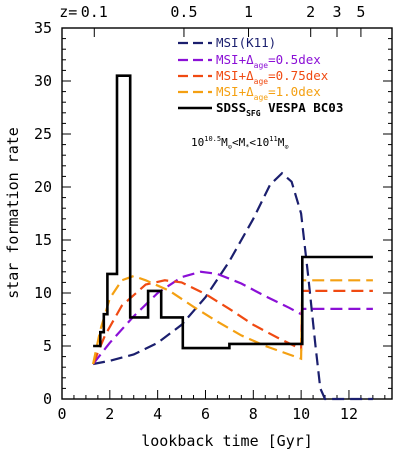  What do you see at coordinates (43, 81) in the screenshot?
I see `y-tick-label: 30` at bounding box center [43, 81].